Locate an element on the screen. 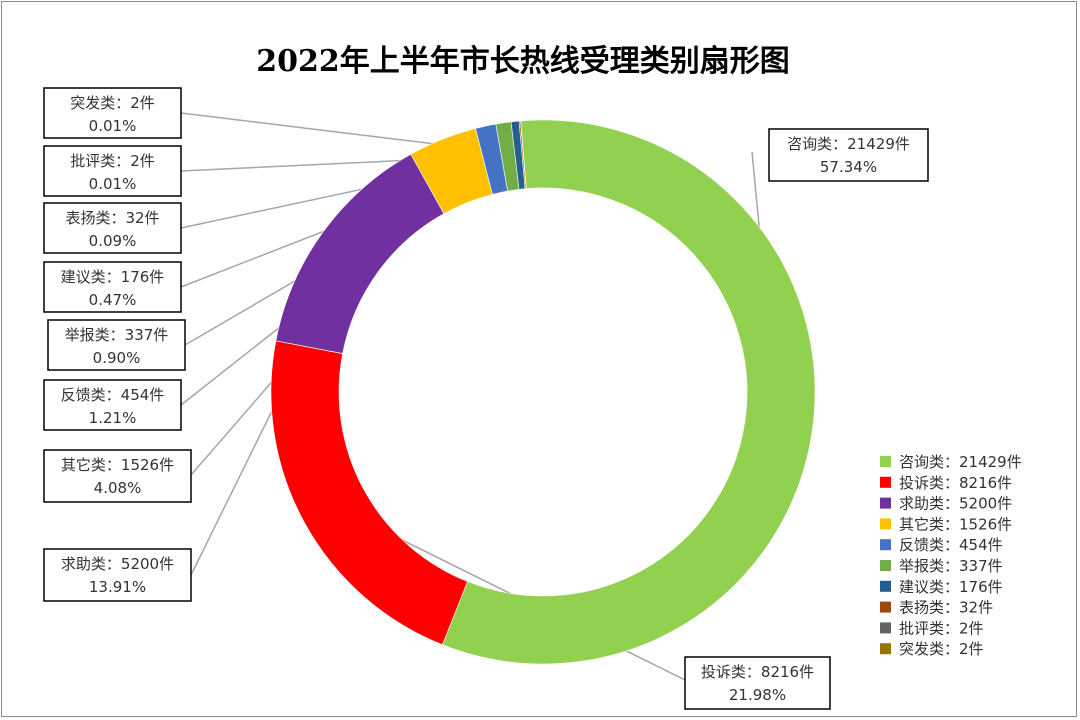  data-label-category: 举报类：337件 is located at coordinates (117, 335).